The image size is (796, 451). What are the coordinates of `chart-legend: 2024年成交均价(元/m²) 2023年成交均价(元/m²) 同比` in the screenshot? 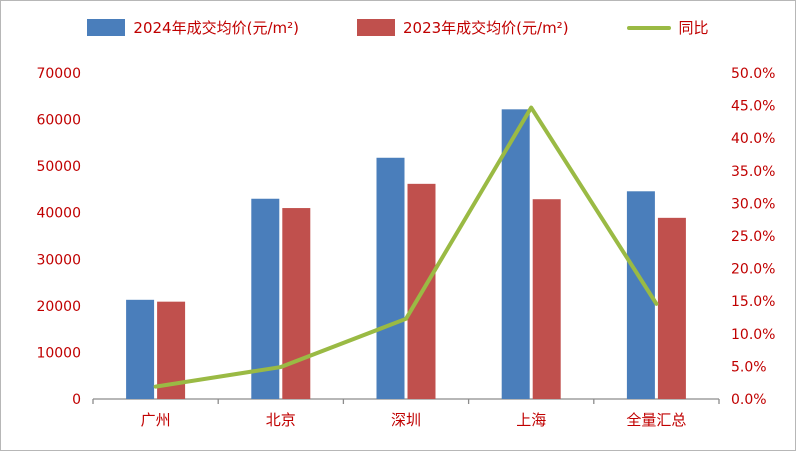 It's located at (398, 27).